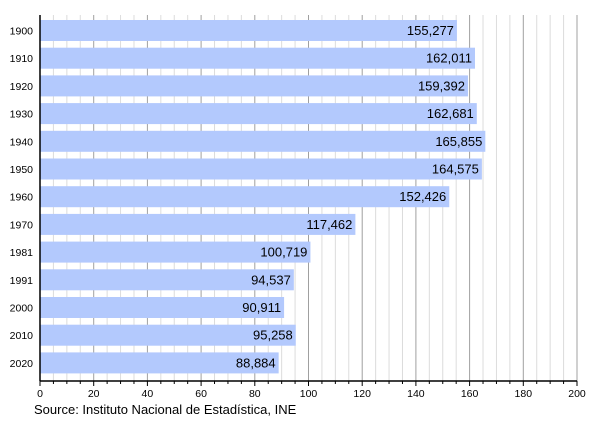 The image size is (600, 425). Describe the element at coordinates (455, 169) in the screenshot. I see `value-label: 164,575` at that location.